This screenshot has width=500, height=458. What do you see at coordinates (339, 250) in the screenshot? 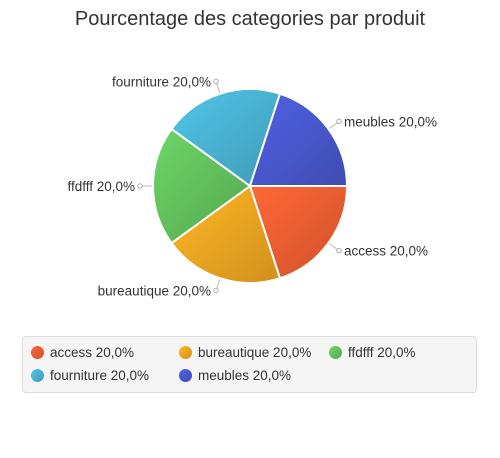
I see `leader-dot-access` at bounding box center [339, 250].